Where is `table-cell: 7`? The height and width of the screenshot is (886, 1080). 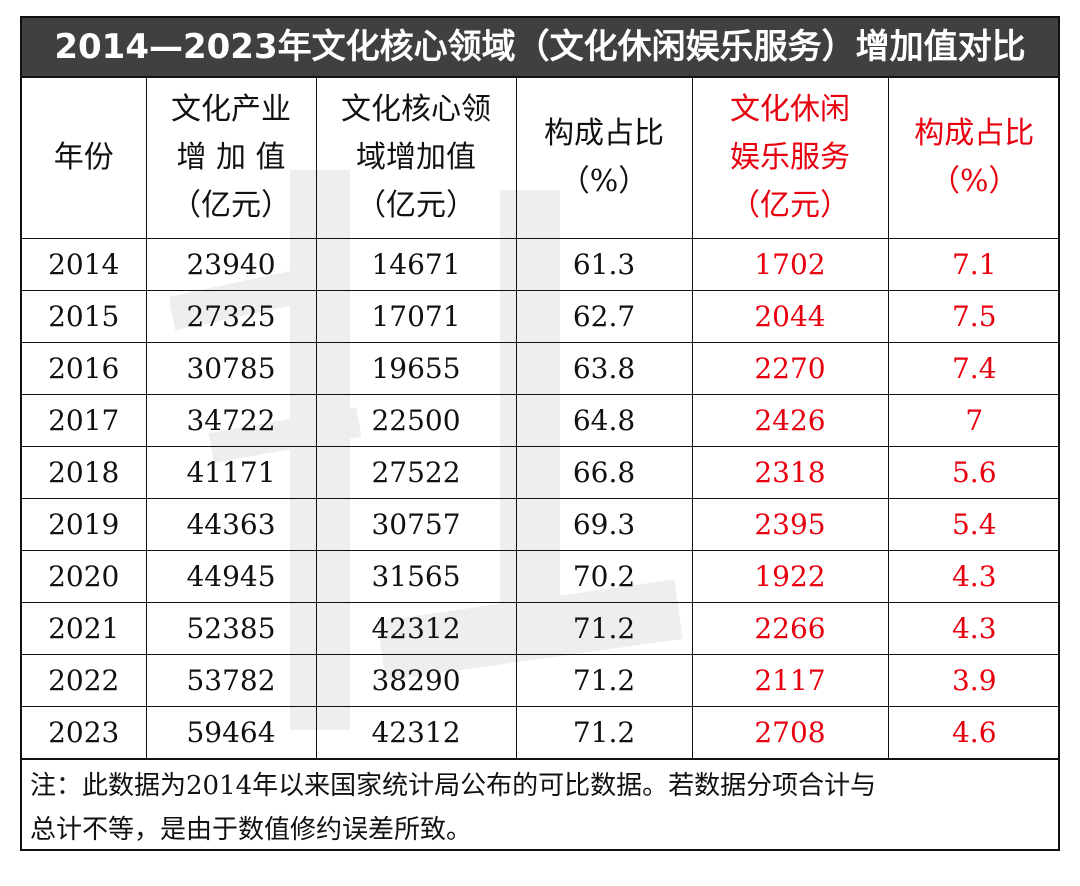 table-cell: 7 is located at coordinates (973, 420).